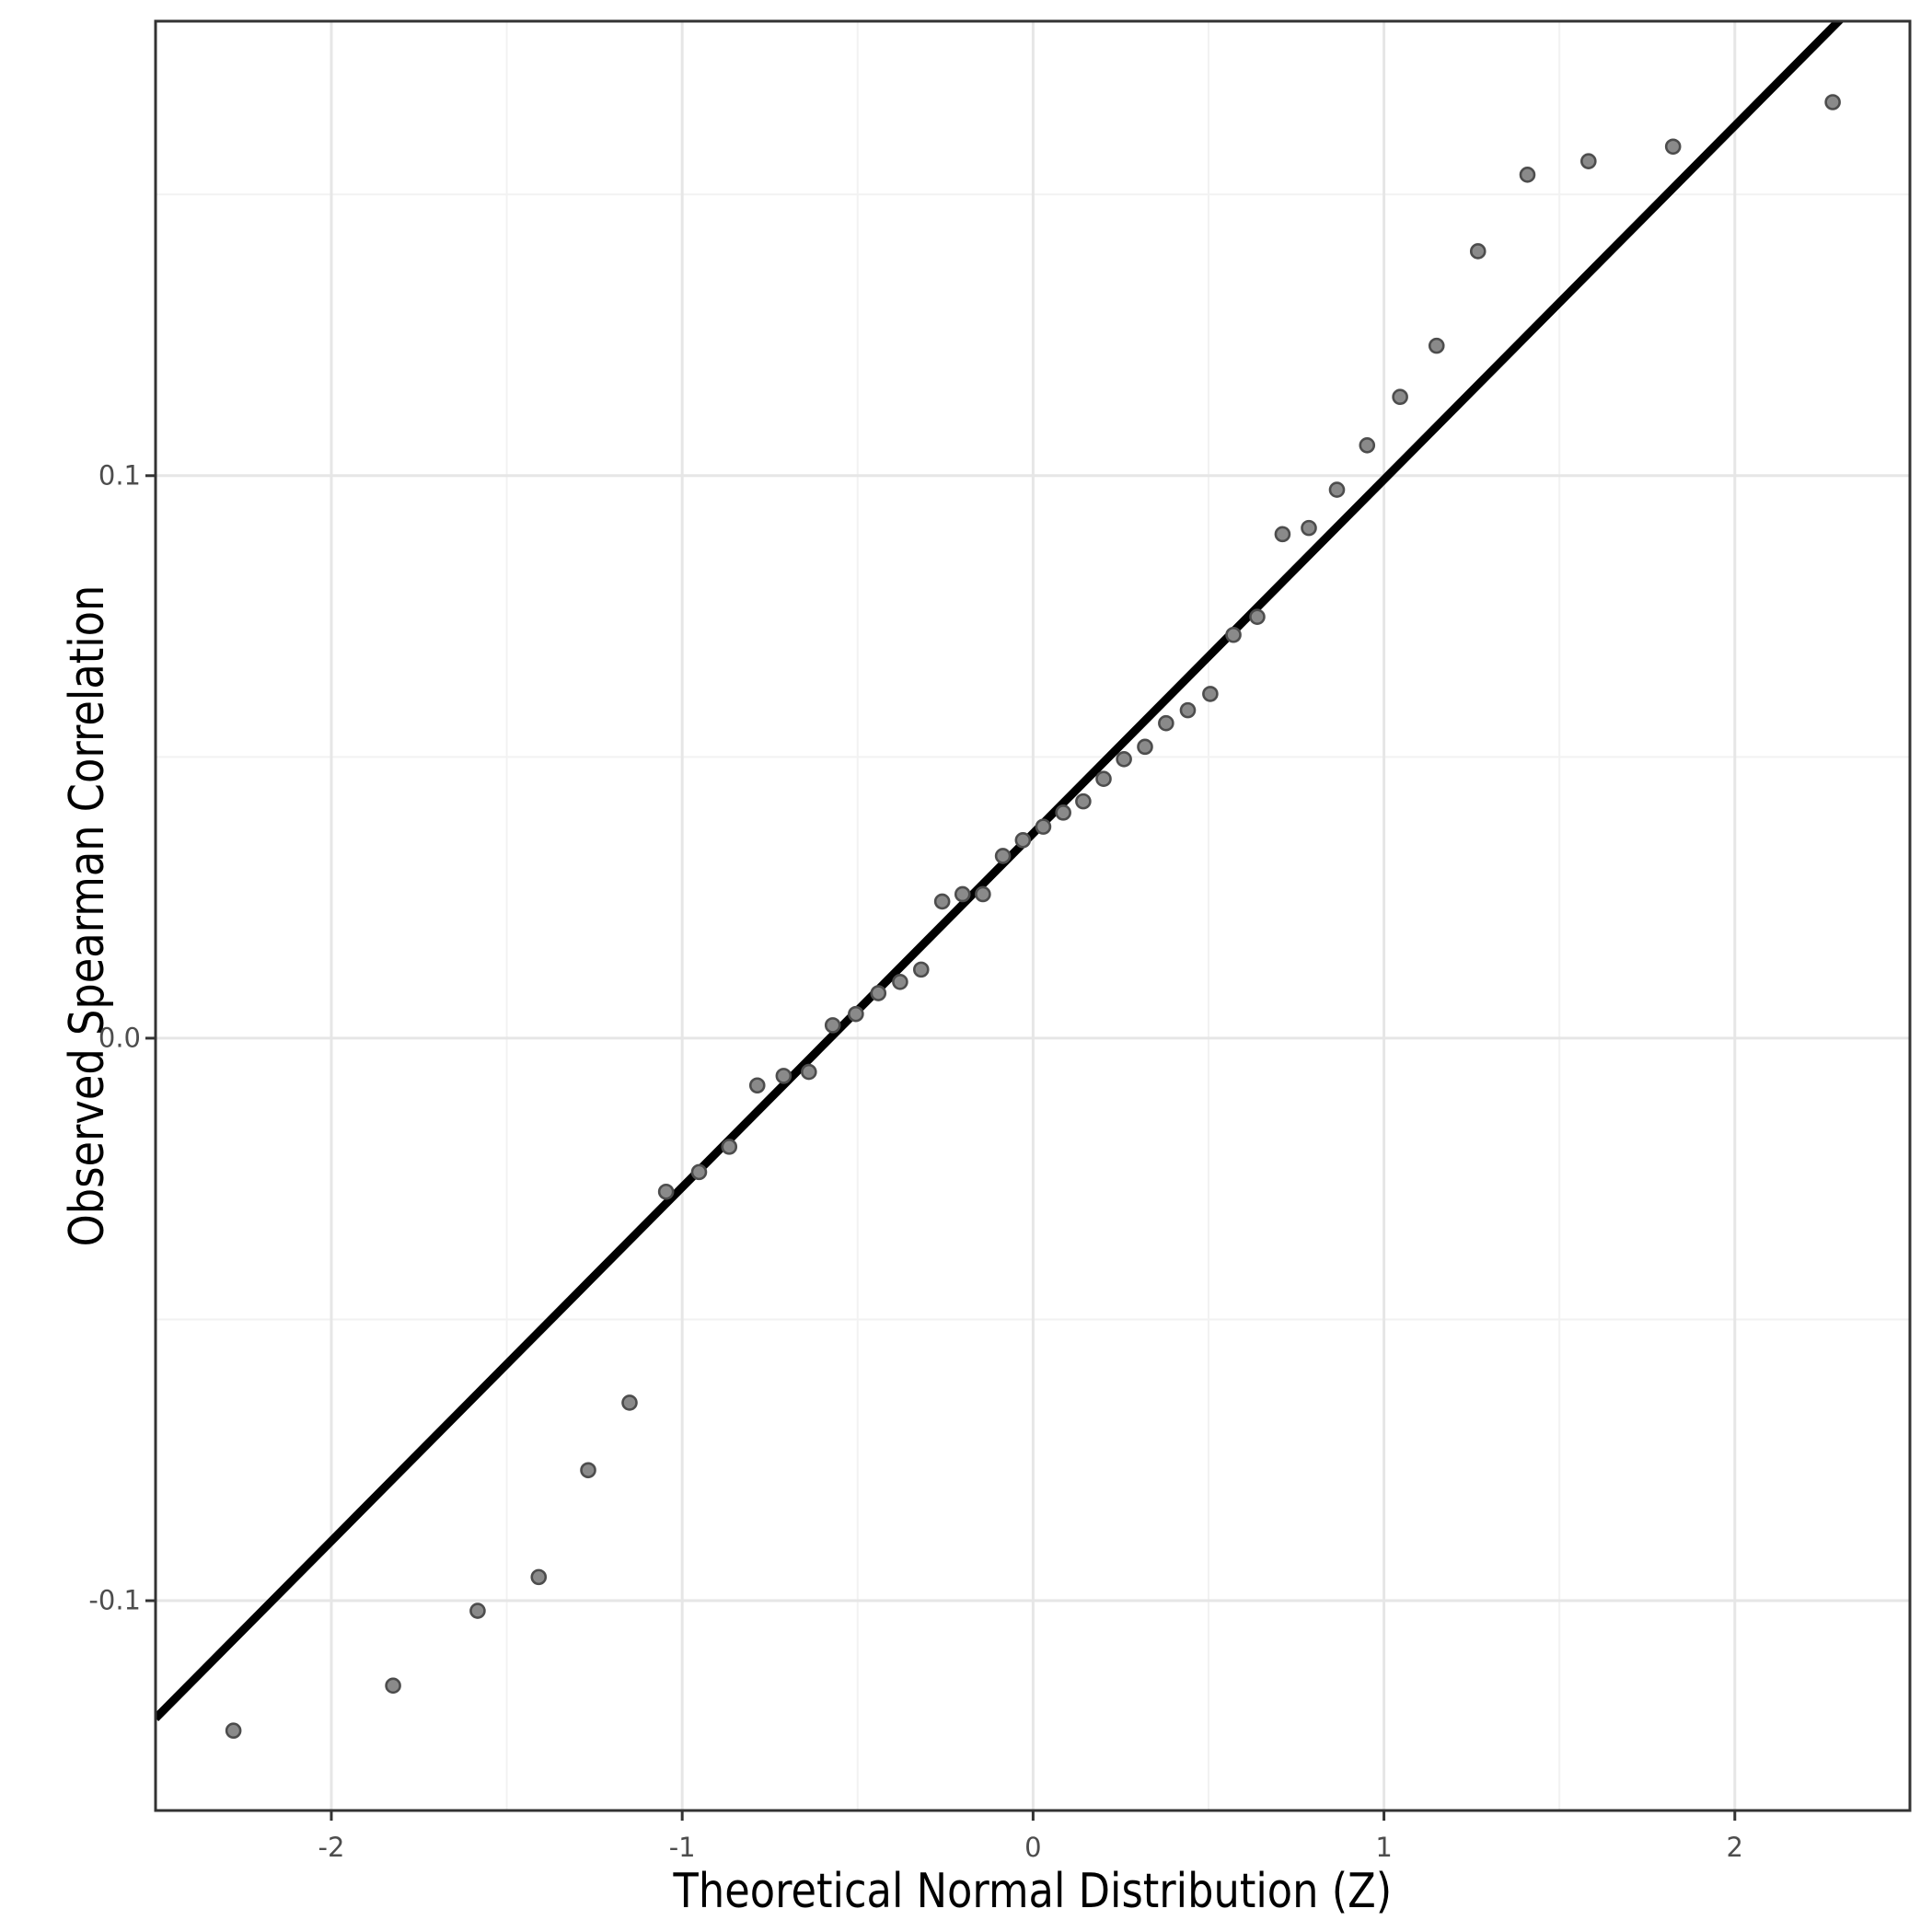  Describe the element at coordinates (115, 1600) in the screenshot. I see `y-tick-label: -0.1` at that location.